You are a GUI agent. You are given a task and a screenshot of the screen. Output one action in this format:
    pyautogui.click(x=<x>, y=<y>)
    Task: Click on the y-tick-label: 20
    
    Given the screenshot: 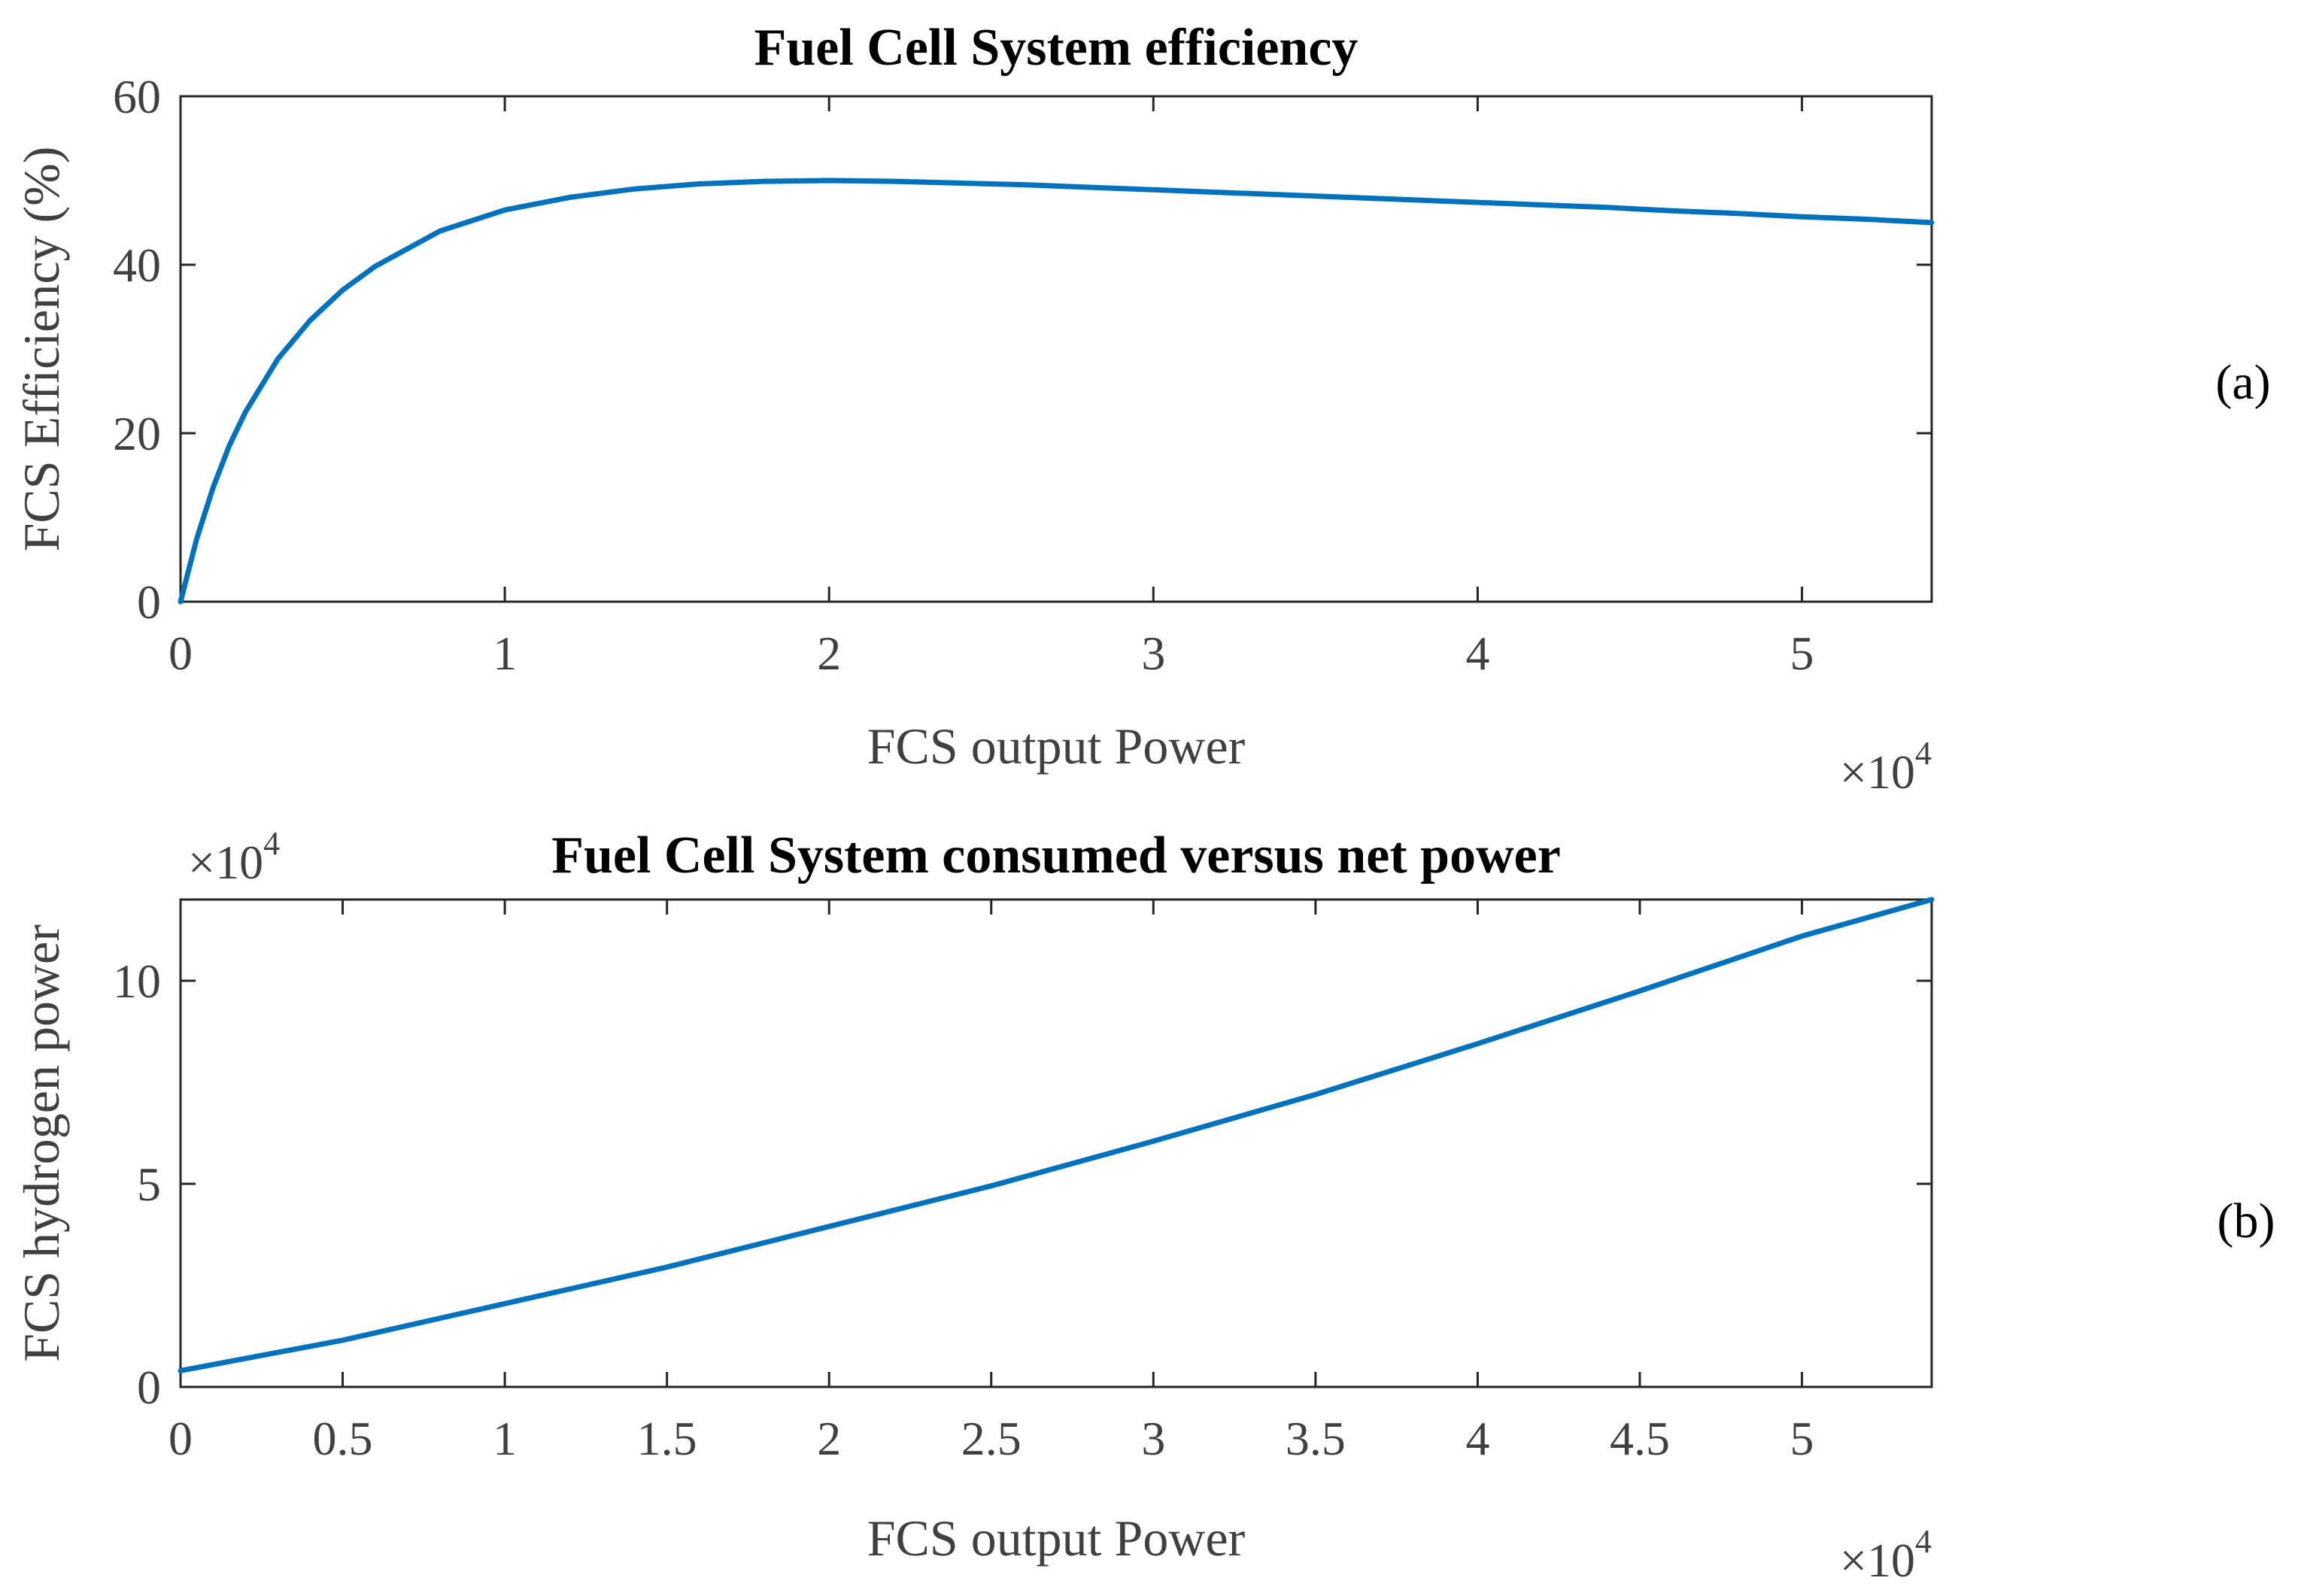 What is the action you would take?
    pyautogui.click(x=137, y=433)
    